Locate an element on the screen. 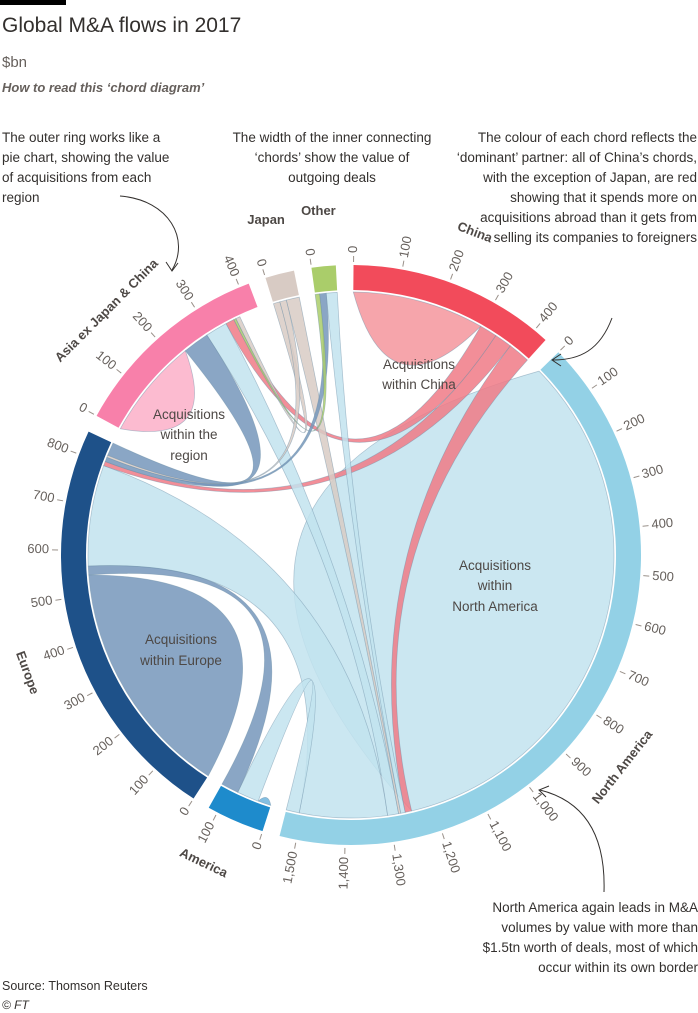  region-label-asia: Asia ex Japan & China is located at coordinates (107, 310).